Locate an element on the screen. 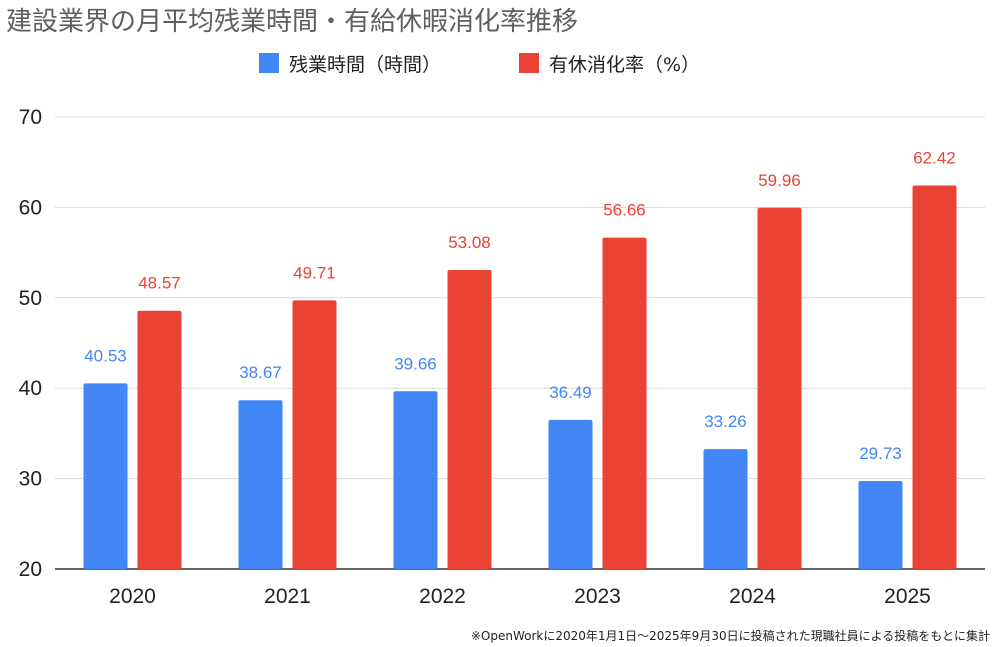 The width and height of the screenshot is (1000, 647). legend: 残業時間（時間） 有休消化率（%） is located at coordinates (479, 64).